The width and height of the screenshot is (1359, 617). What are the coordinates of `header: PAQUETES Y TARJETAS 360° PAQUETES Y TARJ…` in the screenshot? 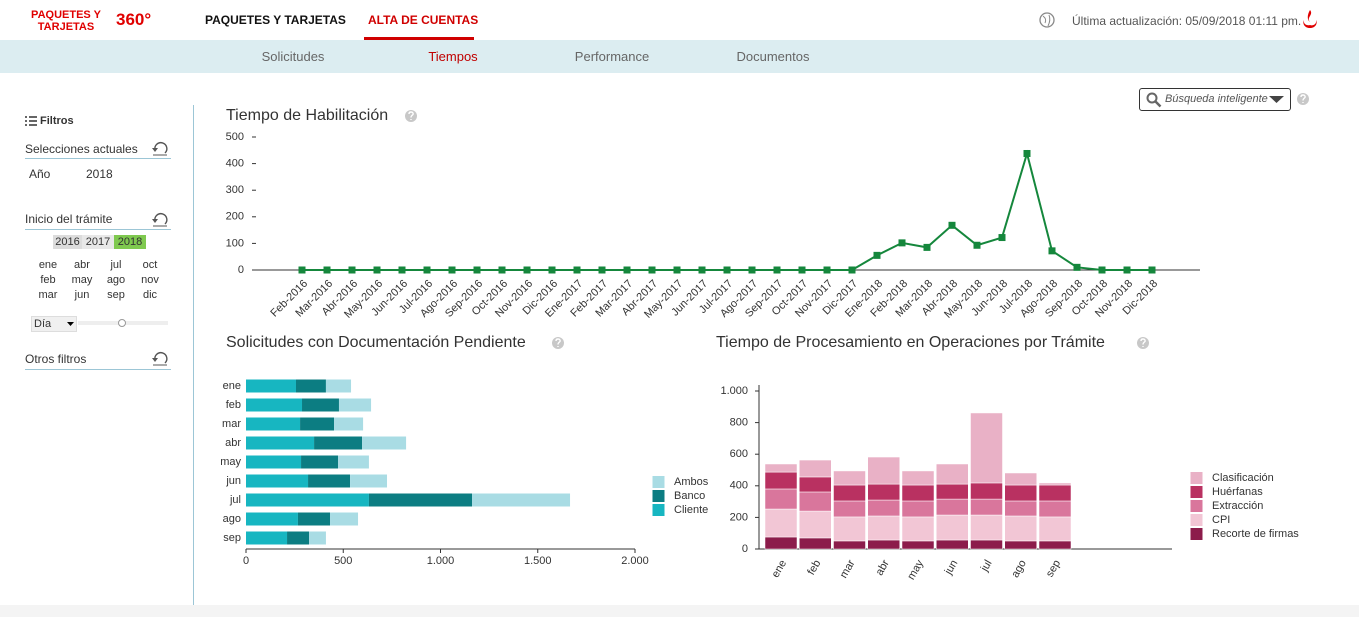 It's located at (679, 20).